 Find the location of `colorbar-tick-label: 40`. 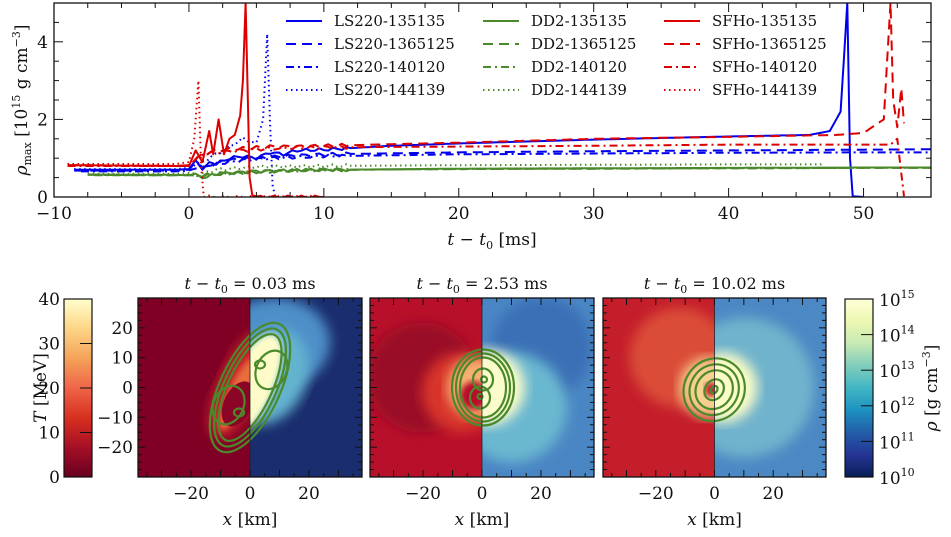

colorbar-tick-label: 40 is located at coordinates (49, 300).